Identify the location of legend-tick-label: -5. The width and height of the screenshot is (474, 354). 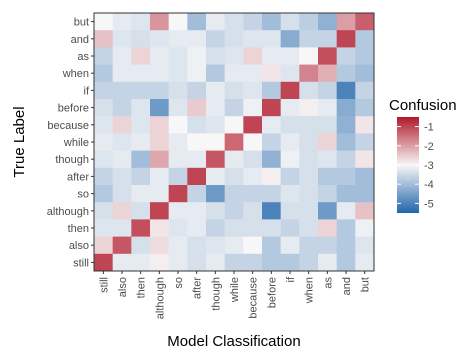
(429, 204).